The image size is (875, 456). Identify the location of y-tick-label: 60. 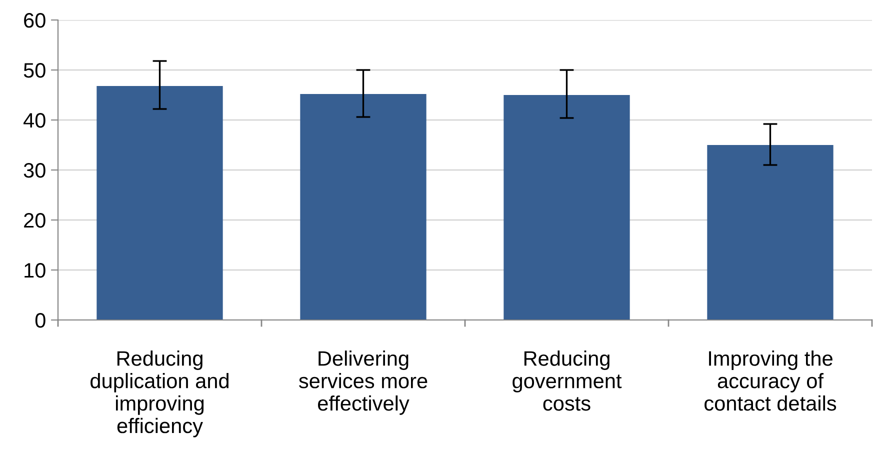
(35, 20).